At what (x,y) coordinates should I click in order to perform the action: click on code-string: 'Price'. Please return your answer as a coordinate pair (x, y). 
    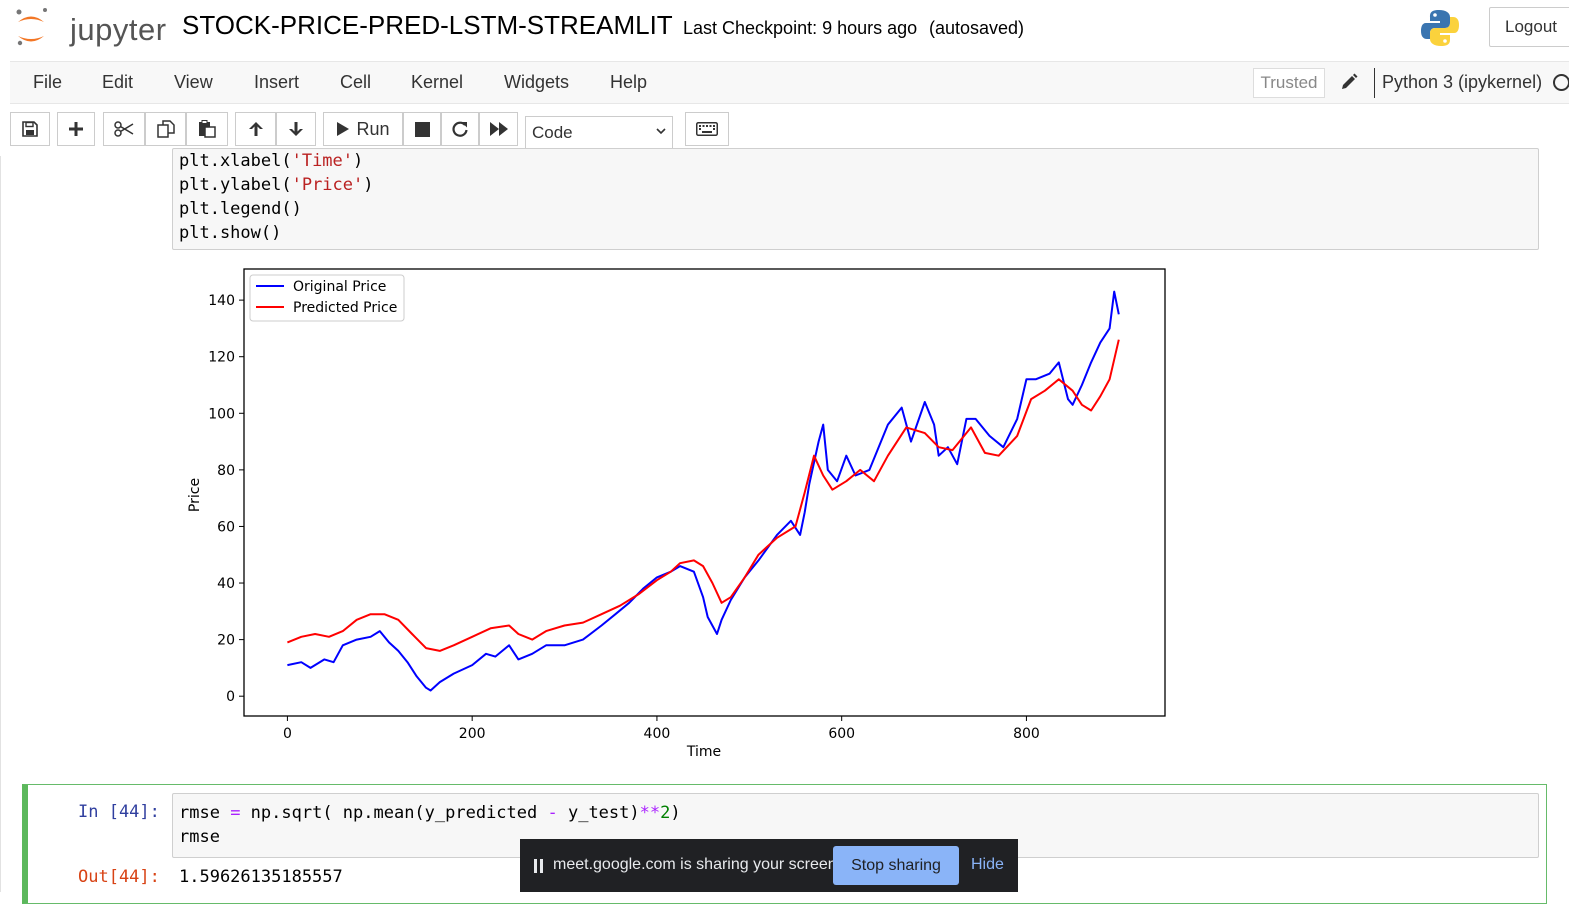
    Looking at the image, I should click on (327, 185).